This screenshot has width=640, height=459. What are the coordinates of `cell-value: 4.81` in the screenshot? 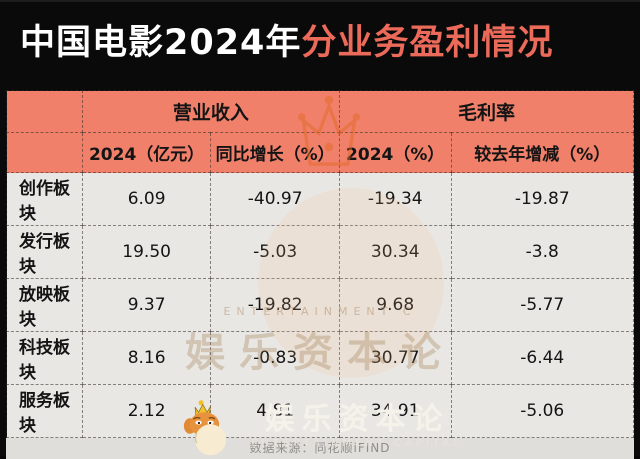 It's located at (275, 411).